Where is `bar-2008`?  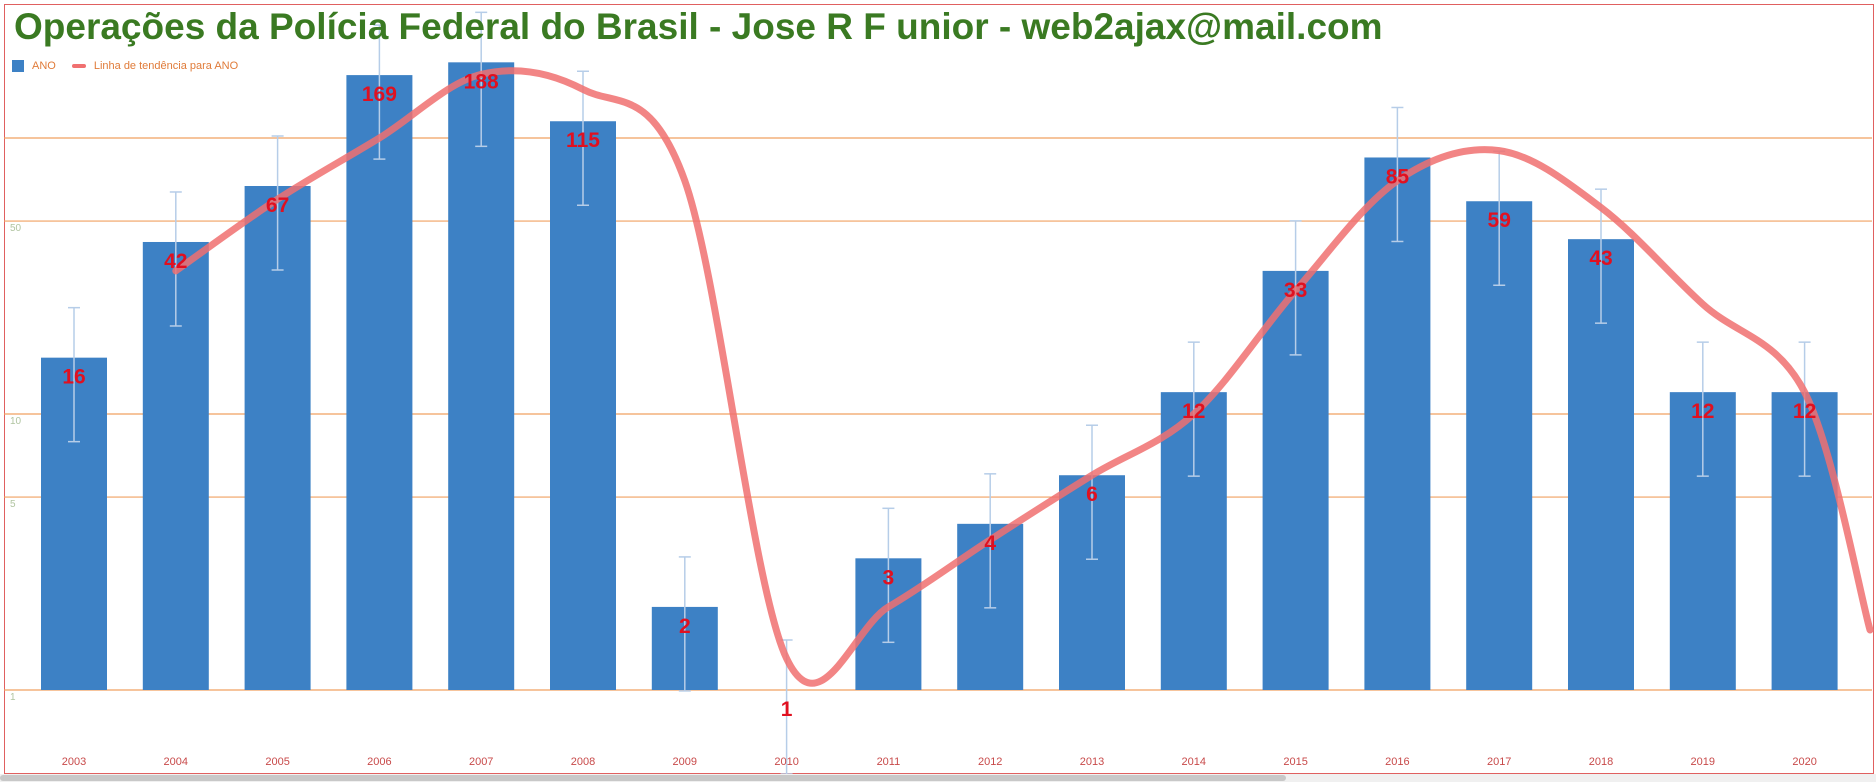
bar-2008 is located at coordinates (583, 406).